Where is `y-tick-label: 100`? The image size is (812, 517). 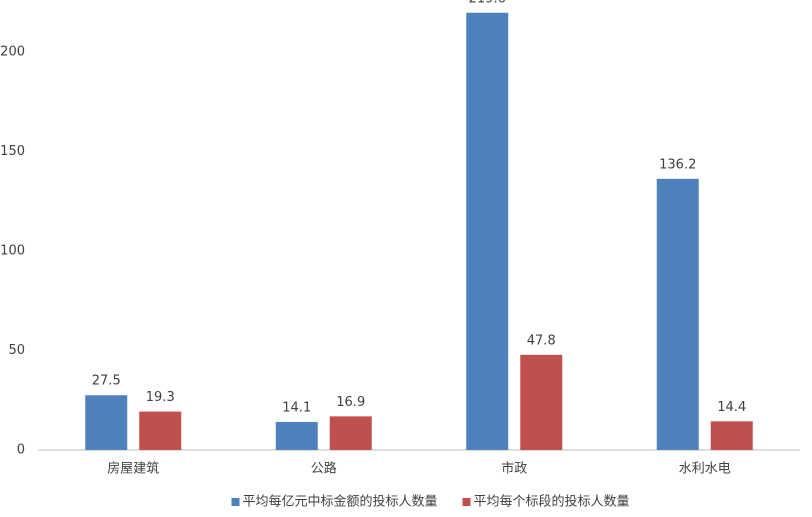
y-tick-label: 100 is located at coordinates (12, 250).